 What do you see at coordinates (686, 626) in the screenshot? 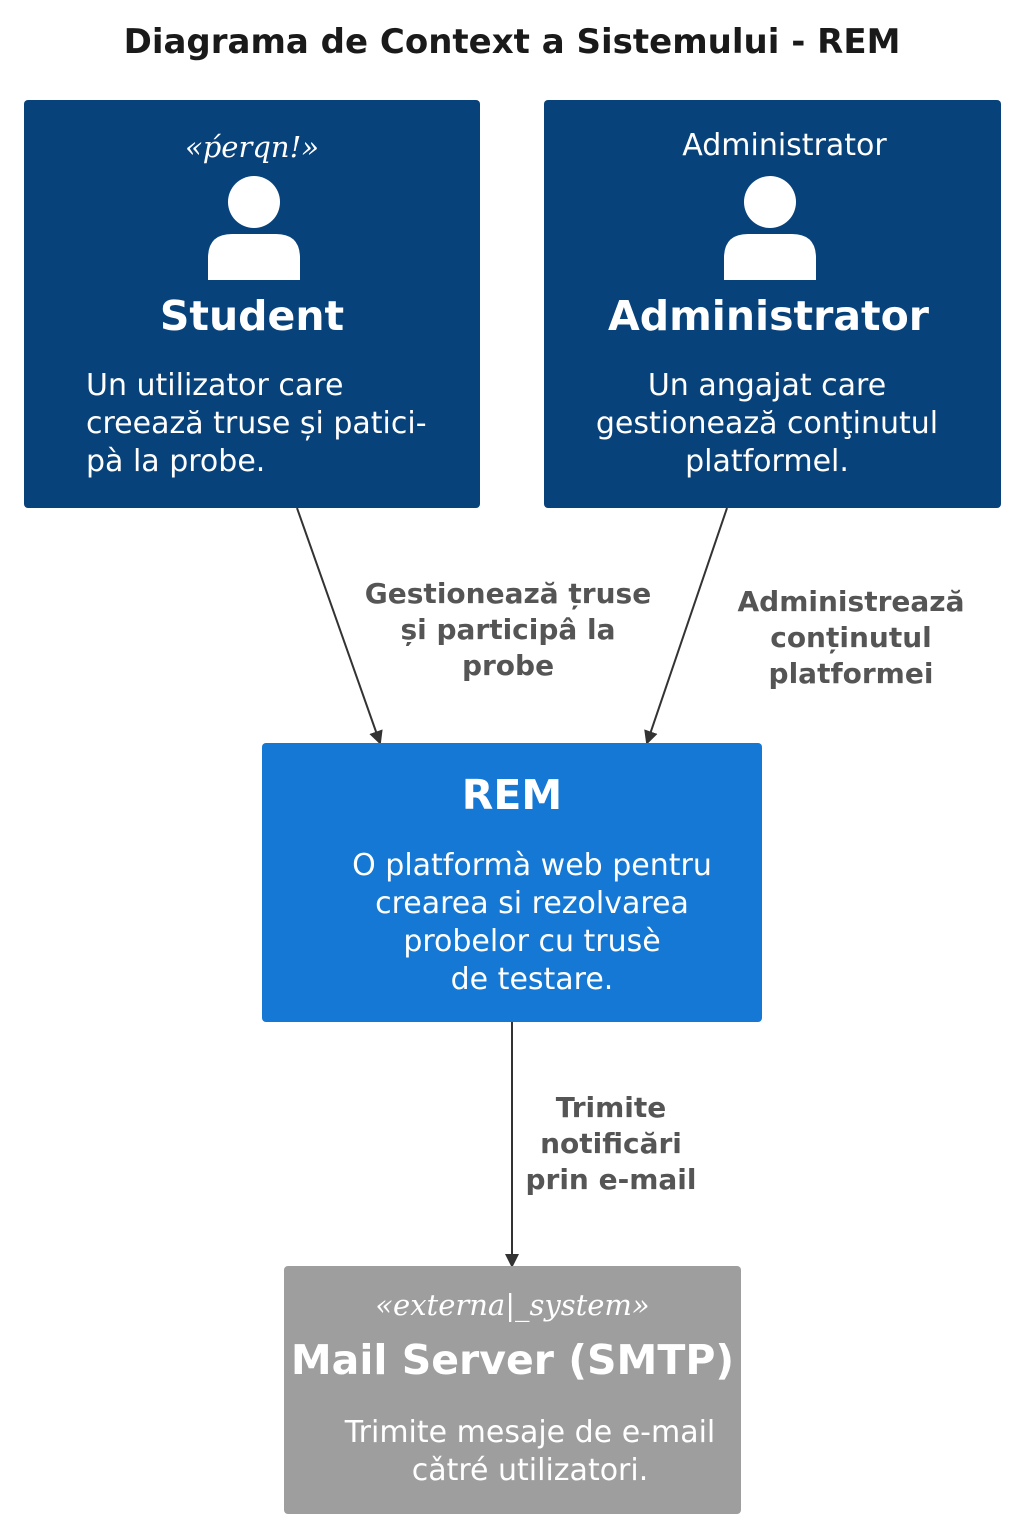
I see `edge-admin-to-rem` at bounding box center [686, 626].